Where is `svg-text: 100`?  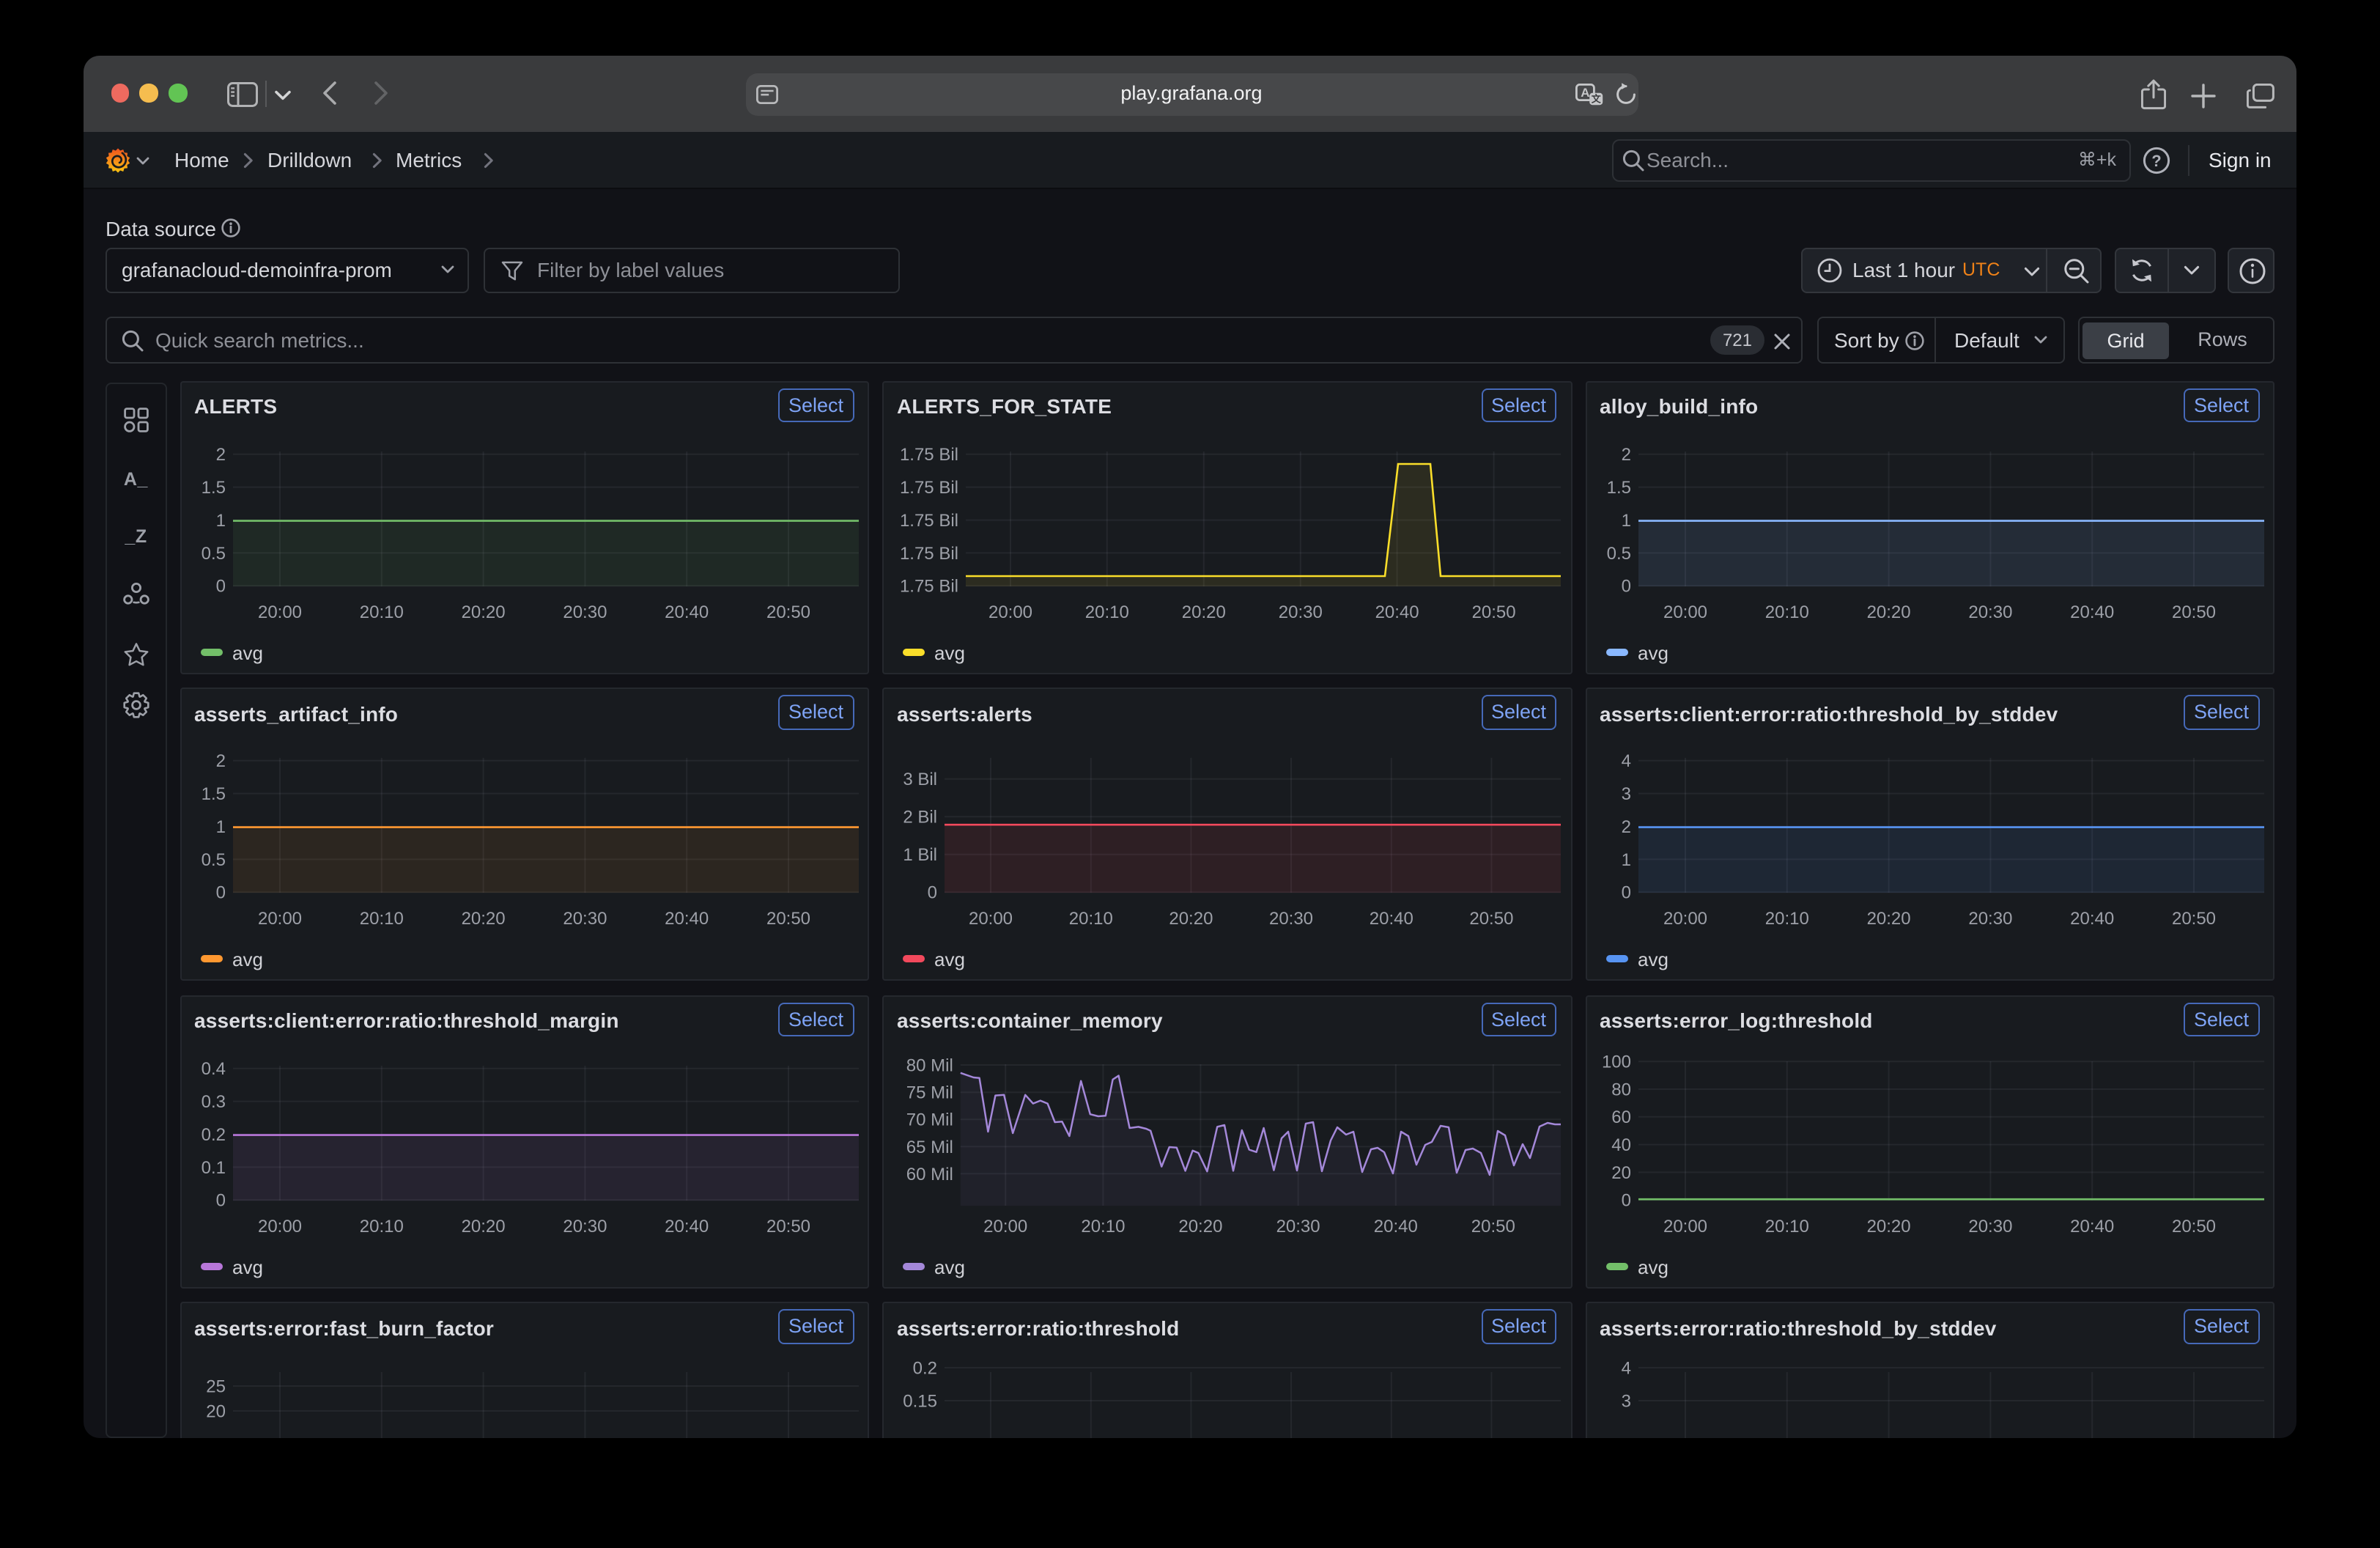
svg-text: 100 is located at coordinates (1615, 1062).